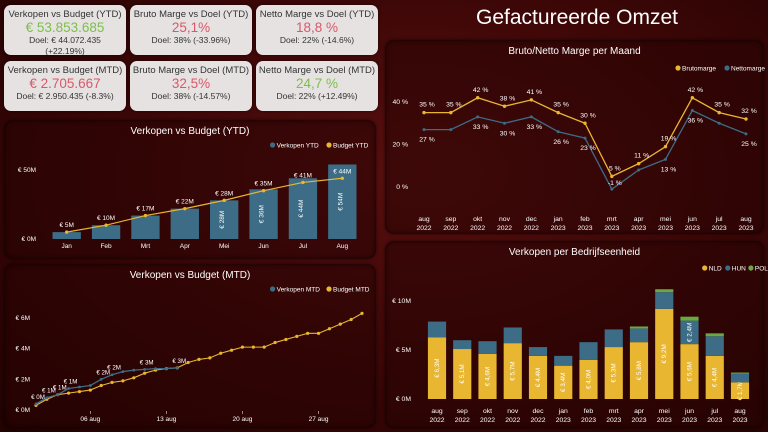 The image size is (768, 432). Describe the element at coordinates (749, 144) in the screenshot. I see `data-label: 25 %` at that location.